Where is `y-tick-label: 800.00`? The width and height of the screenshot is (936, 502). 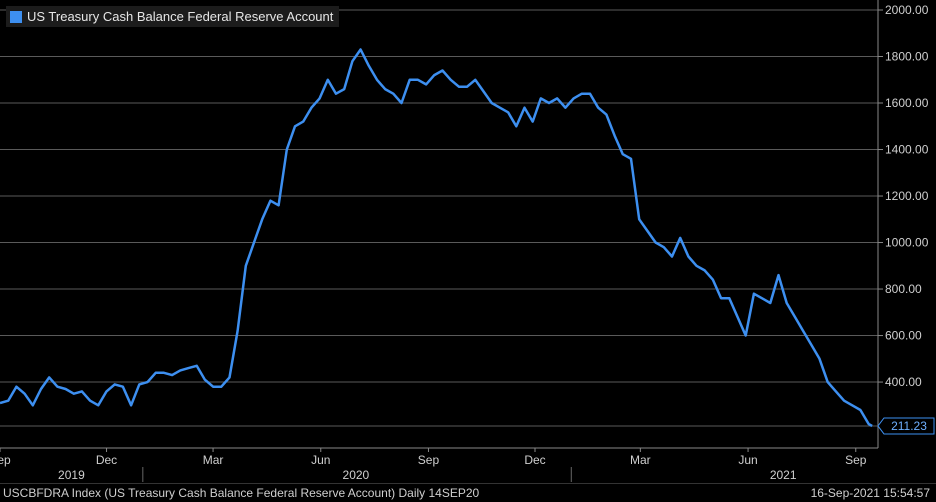 y-tick-label: 800.00 is located at coordinates (903, 289).